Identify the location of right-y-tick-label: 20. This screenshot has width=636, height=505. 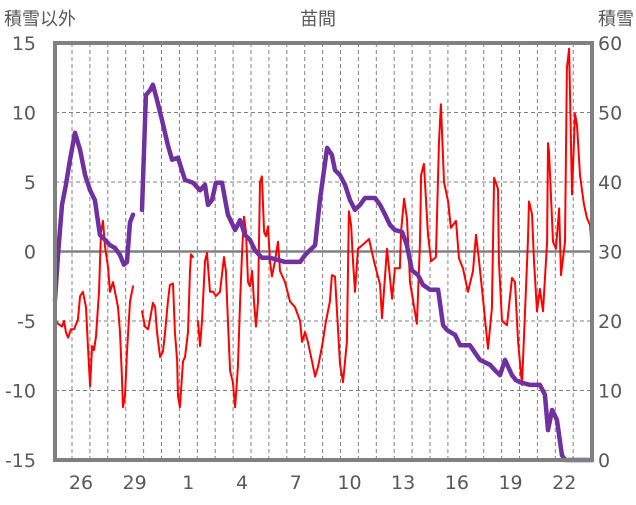
(610, 322).